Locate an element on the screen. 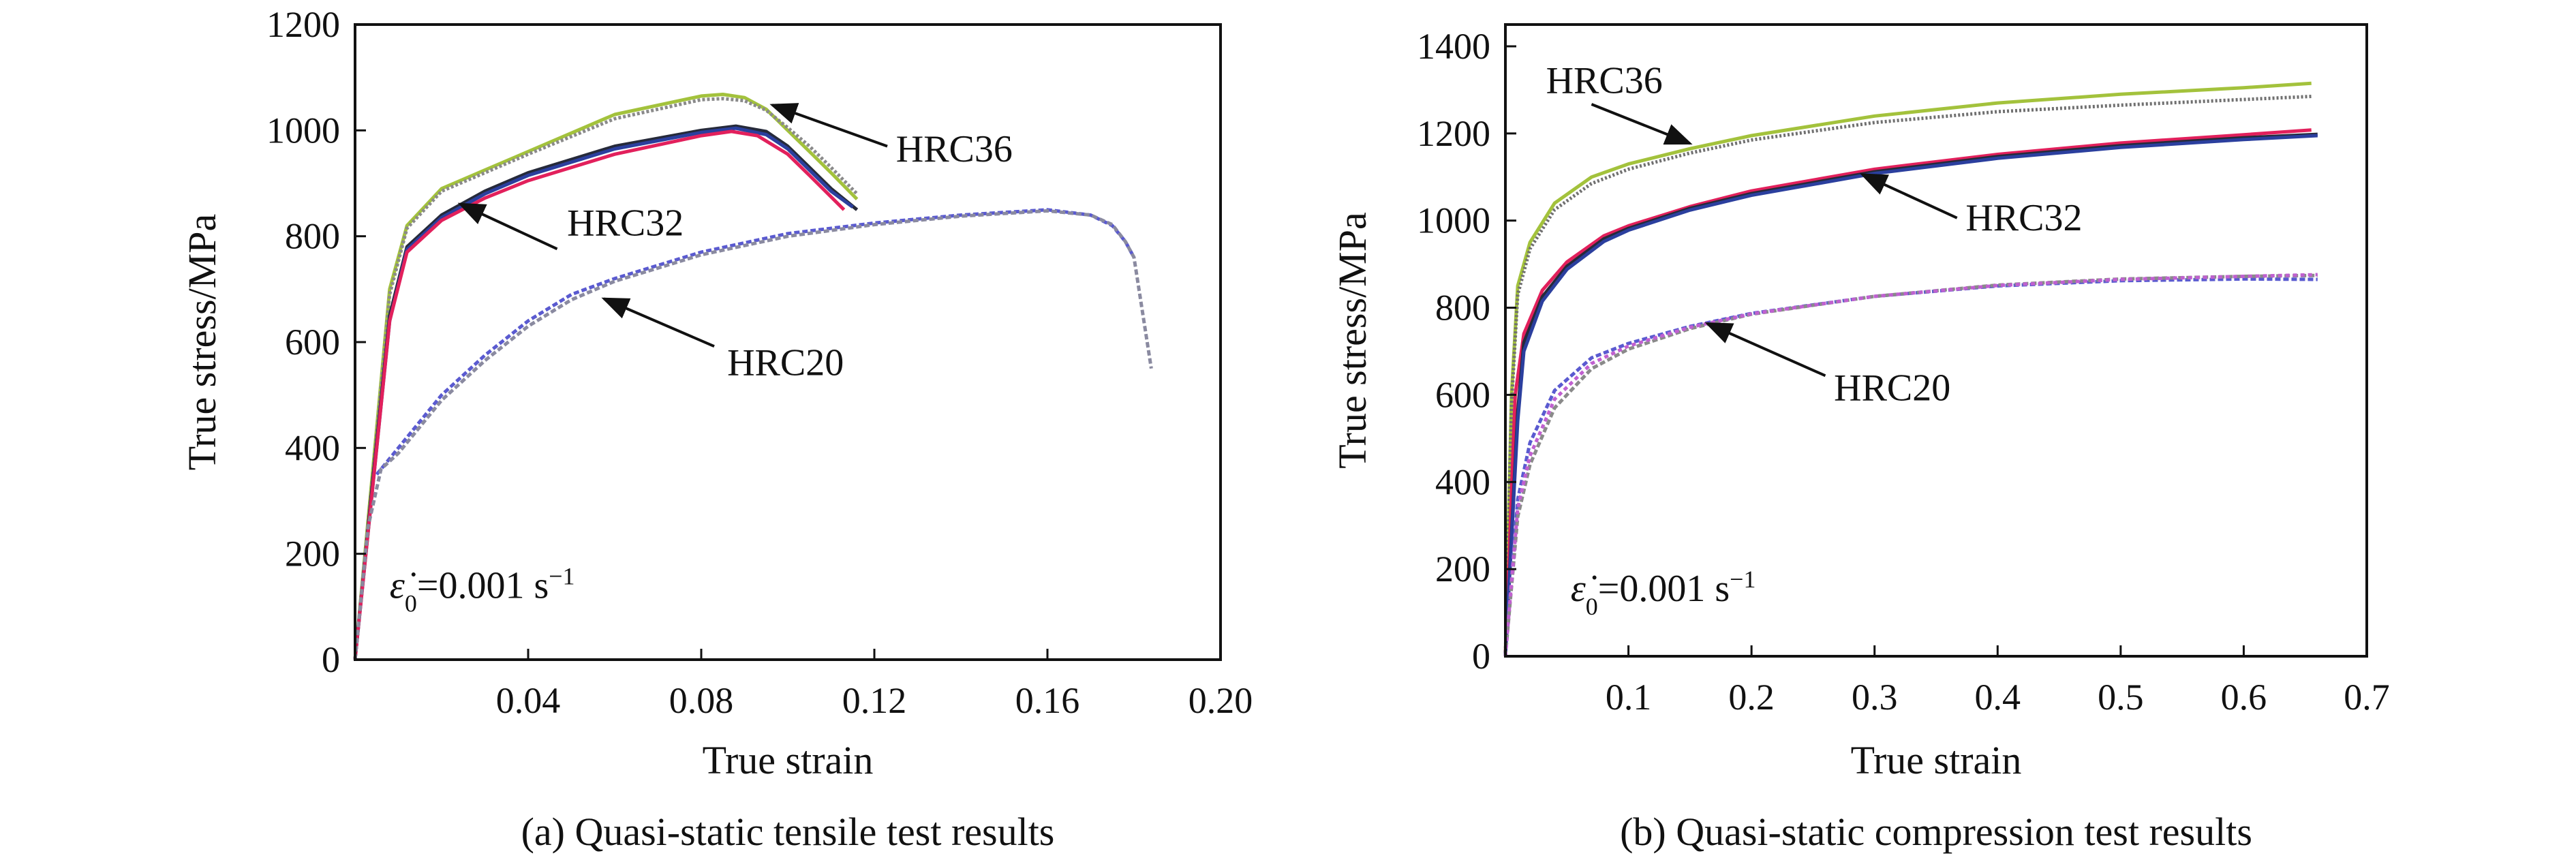 This screenshot has width=2576, height=860. x-tick-label: 0.04 is located at coordinates (528, 700).